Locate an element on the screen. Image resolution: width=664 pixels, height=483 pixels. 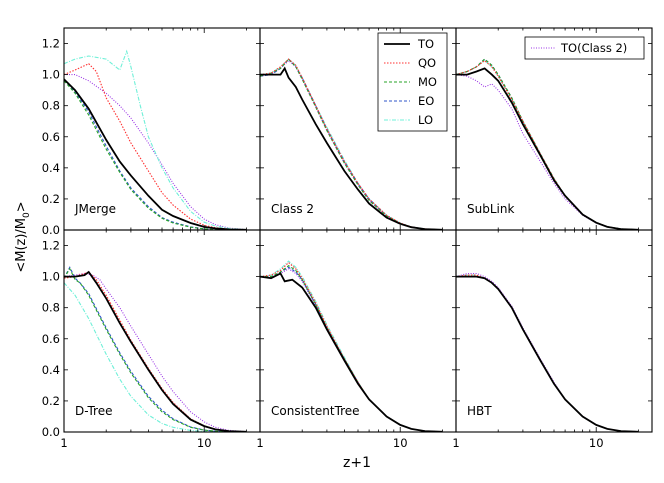
panel-jmerge: 0.0 0.2 0.4 0.6 0.8 1.0 1.2 JMerge is located at coordinates (151, 132).